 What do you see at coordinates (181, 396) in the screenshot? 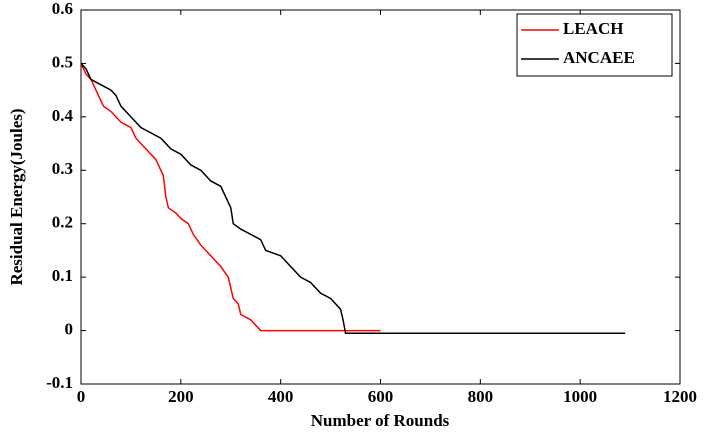
I see `x-tick-label: 200` at bounding box center [181, 396].